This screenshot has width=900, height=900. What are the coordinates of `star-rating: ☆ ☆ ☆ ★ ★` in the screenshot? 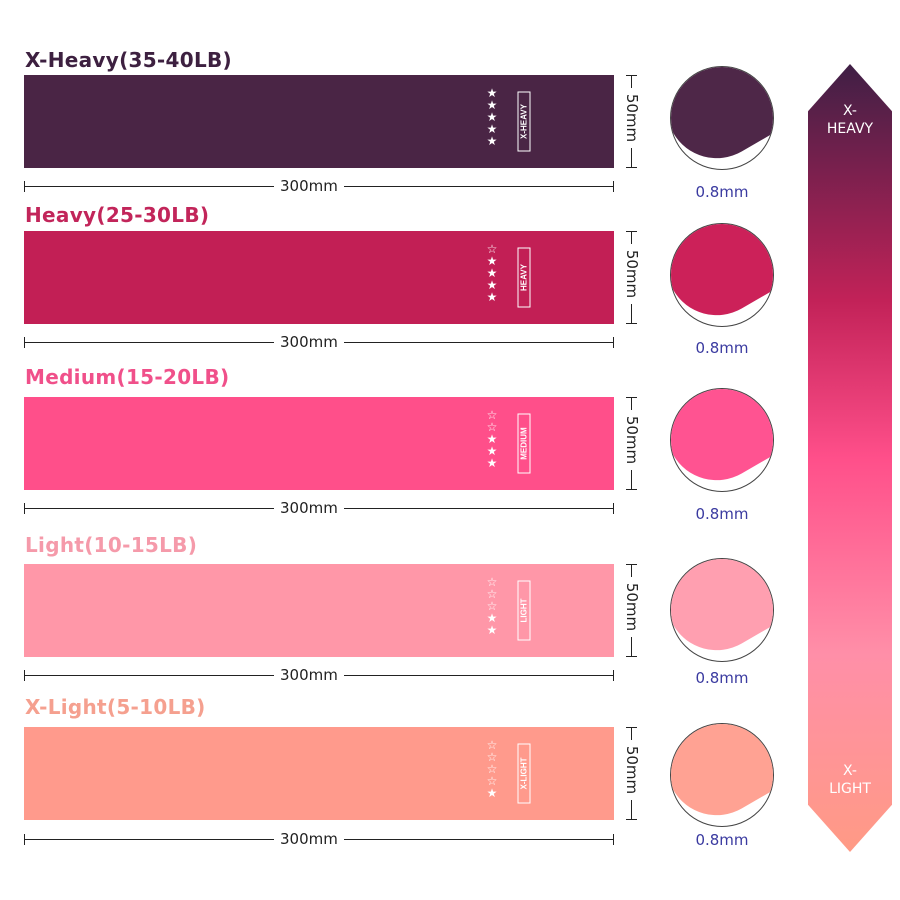 It's located at (492, 606).